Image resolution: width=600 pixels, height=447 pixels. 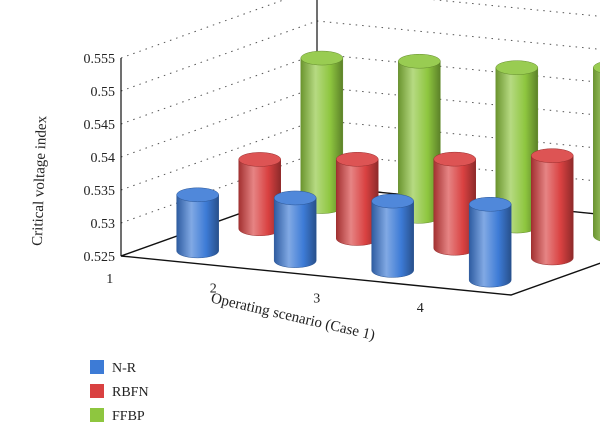 What do you see at coordinates (100, 59) in the screenshot?
I see `y-tick-label: 0.555` at bounding box center [100, 59].